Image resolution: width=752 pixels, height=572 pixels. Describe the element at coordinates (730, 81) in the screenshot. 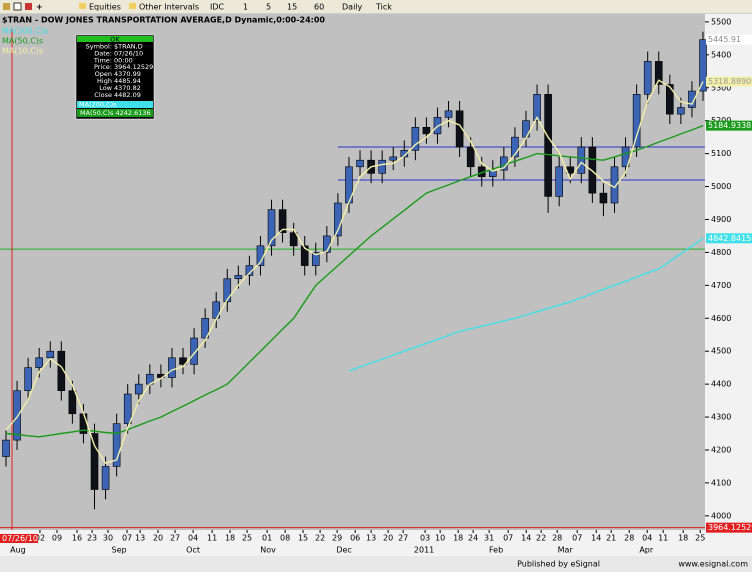

I see `ma-value: 5318.88909` at that location.